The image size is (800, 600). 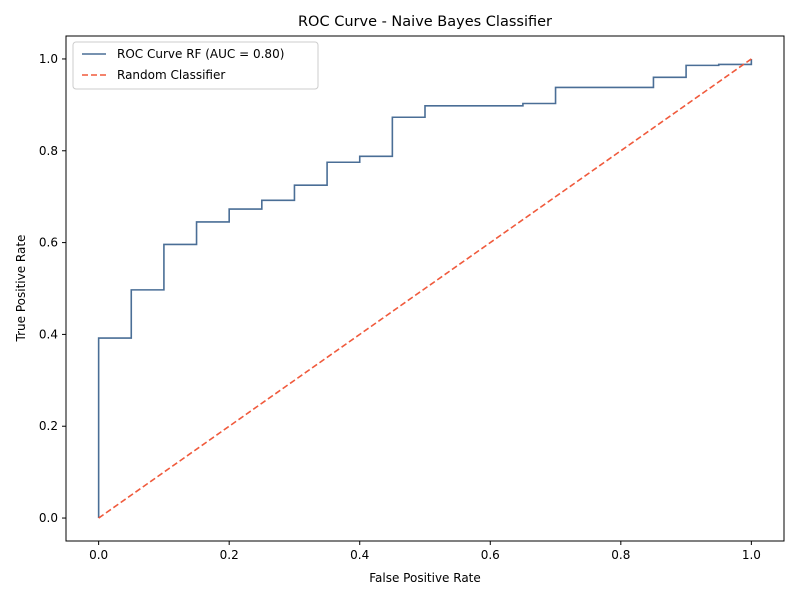 I want to click on x-axis-title: False Positive Rate, so click(x=425, y=578).